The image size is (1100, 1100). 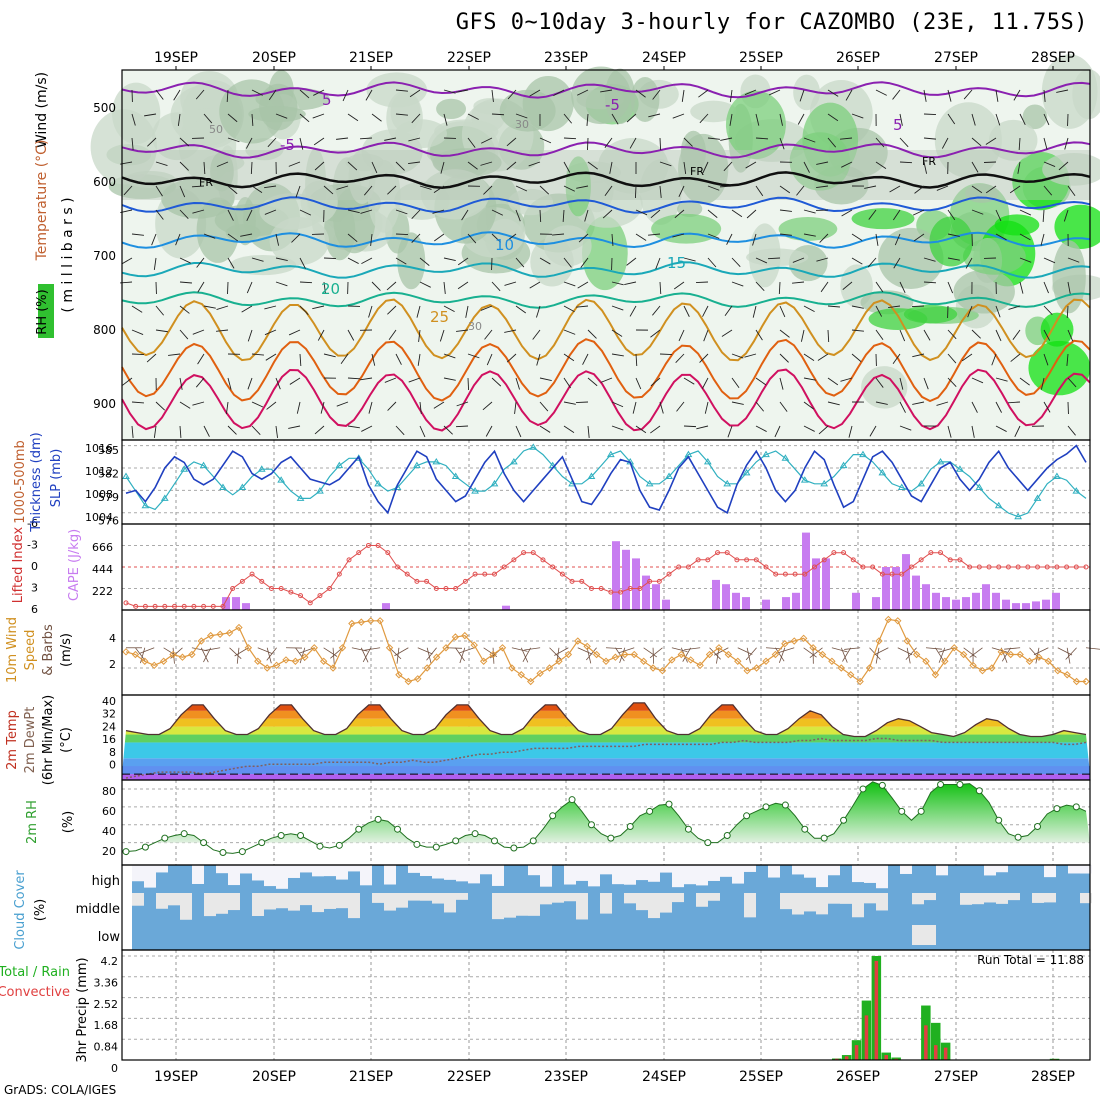 I want to click on contour-label: 25, so click(x=439, y=317).